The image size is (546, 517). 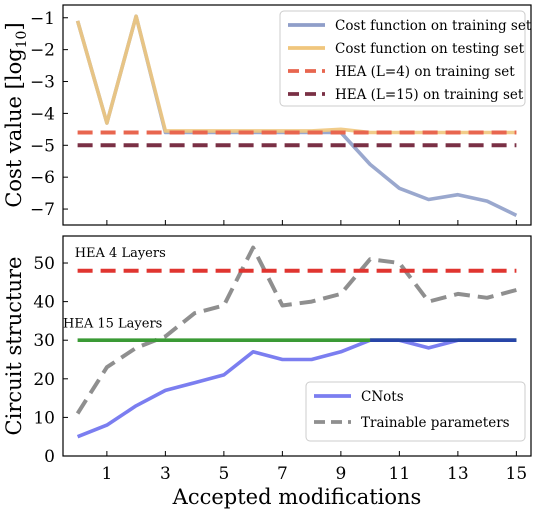 I want to click on y-tick-label: −6, so click(x=42, y=178).